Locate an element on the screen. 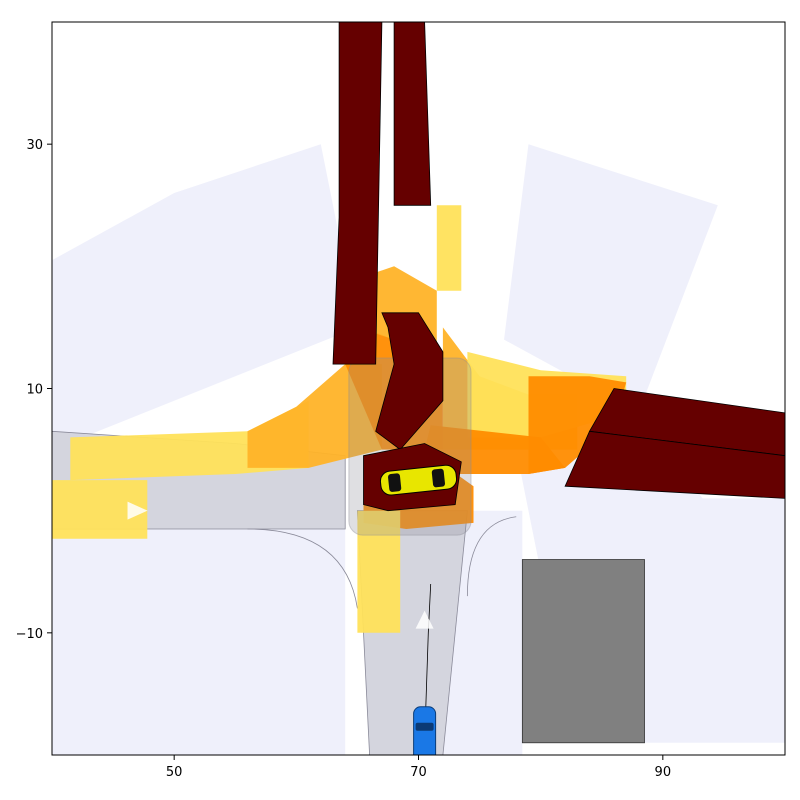 Image resolution: width=800 pixels, height=800 pixels. y-tick-label: −10 is located at coordinates (29, 634).